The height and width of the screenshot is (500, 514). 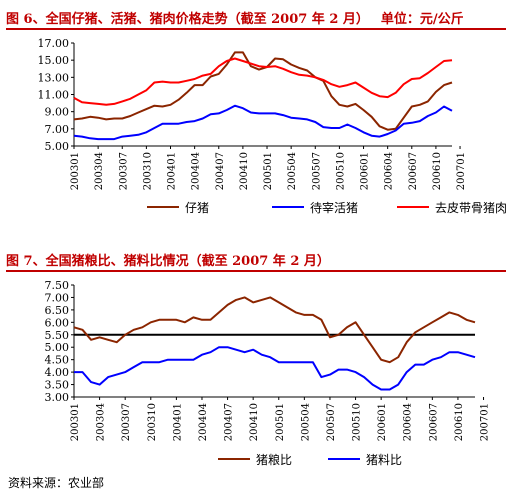 I want to click on chart2-title-text: 图 7、全国猪粮比、猪料比情况（截至 2007 年 2 月）, so click(x=168, y=261).